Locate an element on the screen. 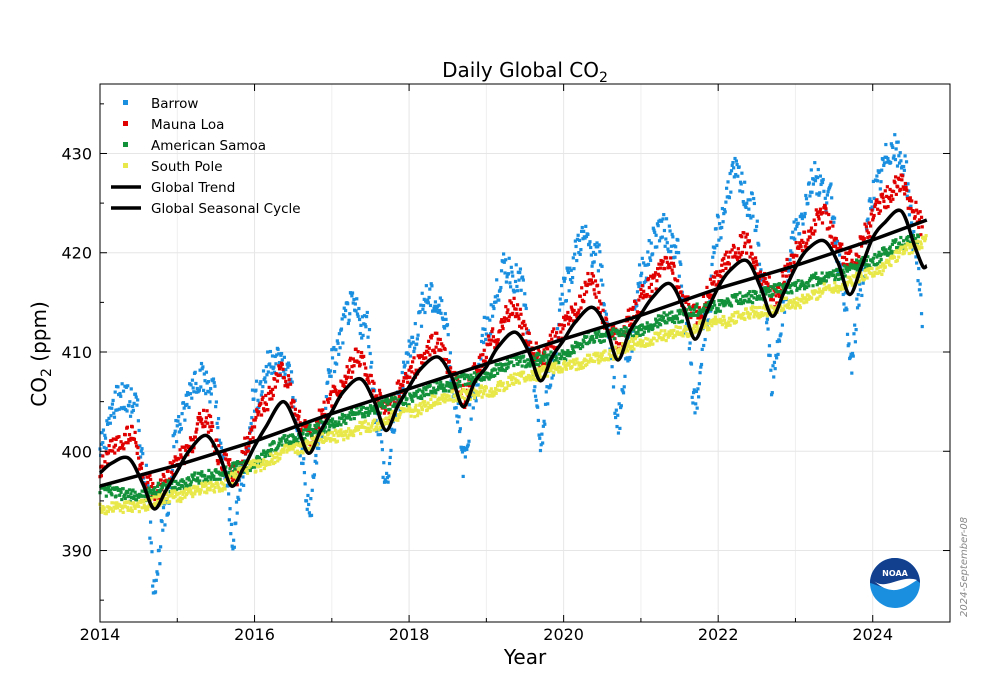 This screenshot has height=700, width=1000. noaa-logo-text: NOAA is located at coordinates (895, 573).